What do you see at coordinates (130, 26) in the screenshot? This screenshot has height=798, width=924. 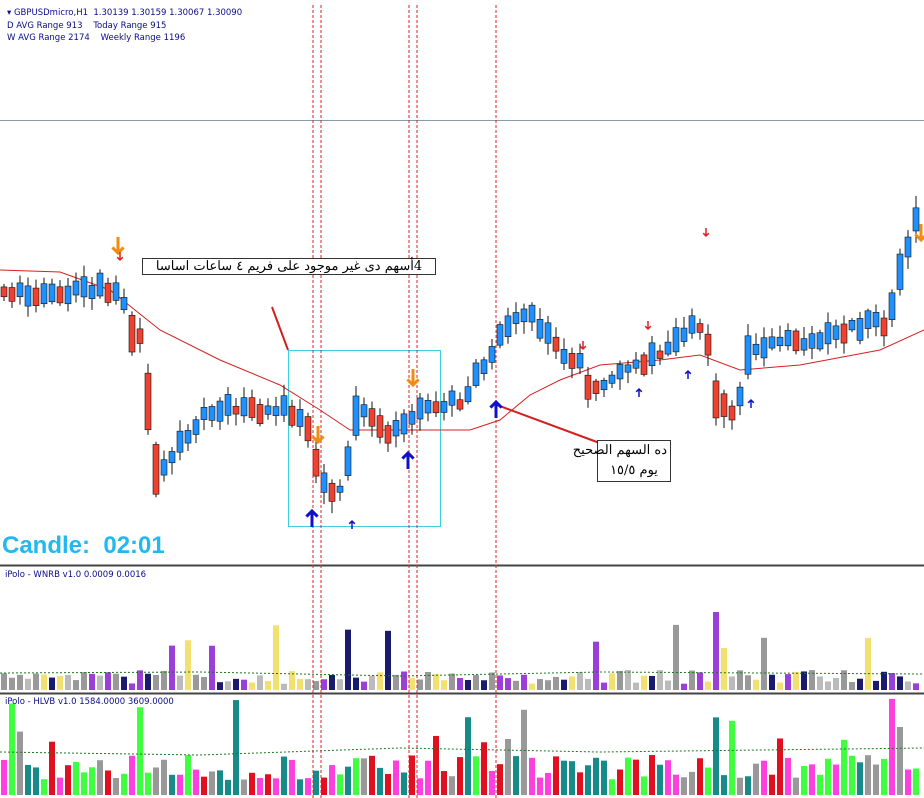 I see `today-range: Today Range 915` at bounding box center [130, 26].